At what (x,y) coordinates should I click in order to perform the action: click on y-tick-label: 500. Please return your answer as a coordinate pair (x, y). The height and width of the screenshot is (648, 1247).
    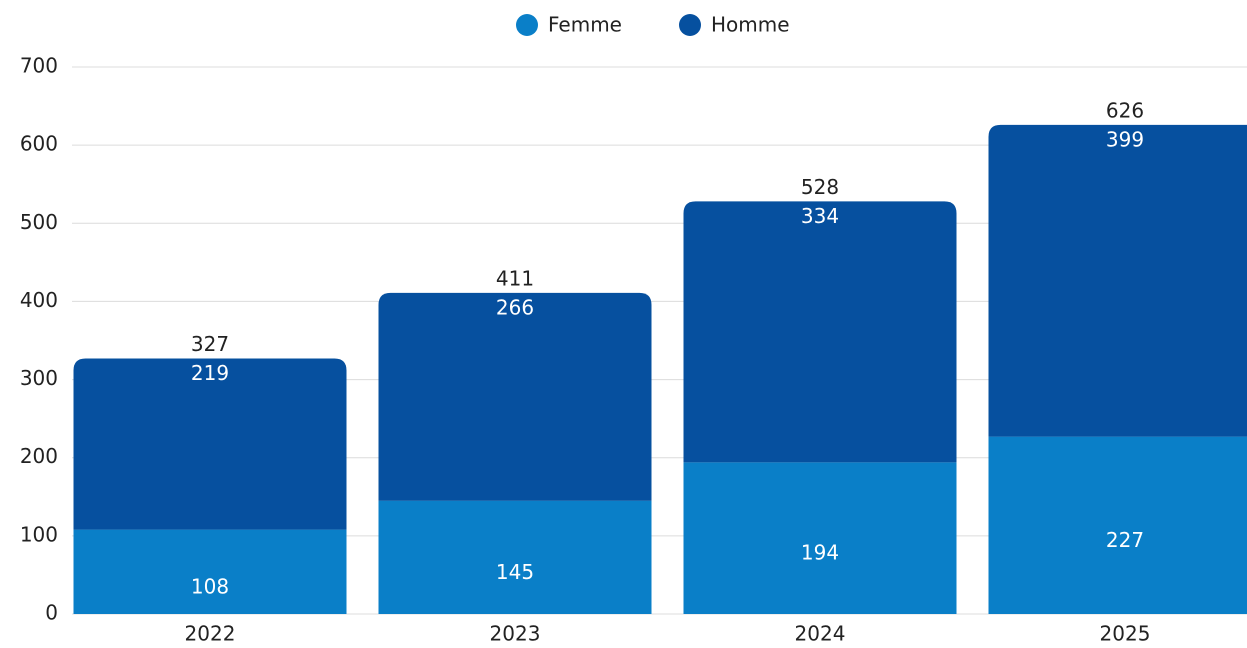
    Looking at the image, I should click on (39, 222).